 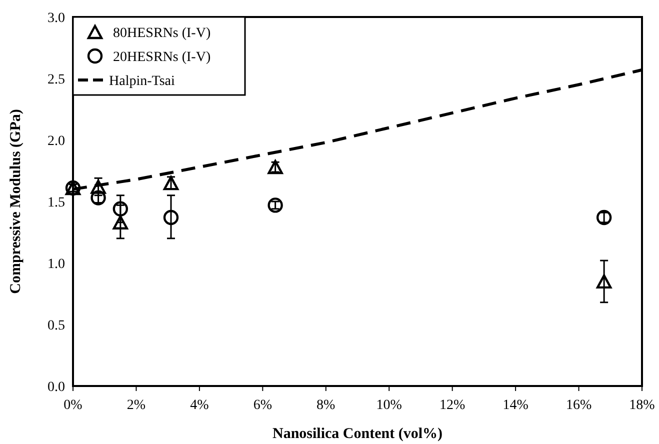 I want to click on y-tick-label: 0.0, so click(x=56, y=387).